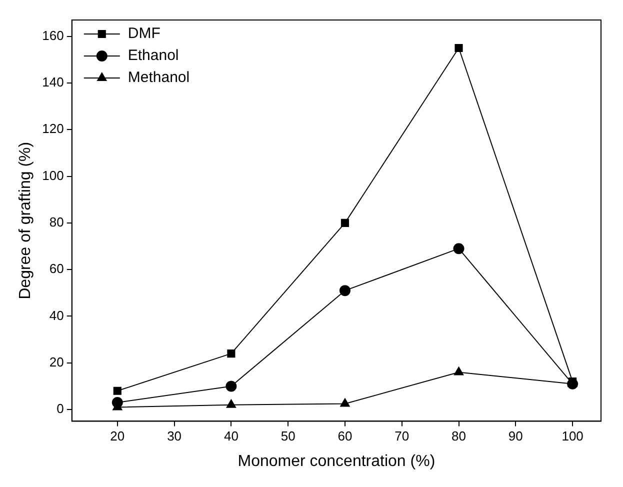  What do you see at coordinates (231, 436) in the screenshot?
I see `x-tick-label: 40` at bounding box center [231, 436].